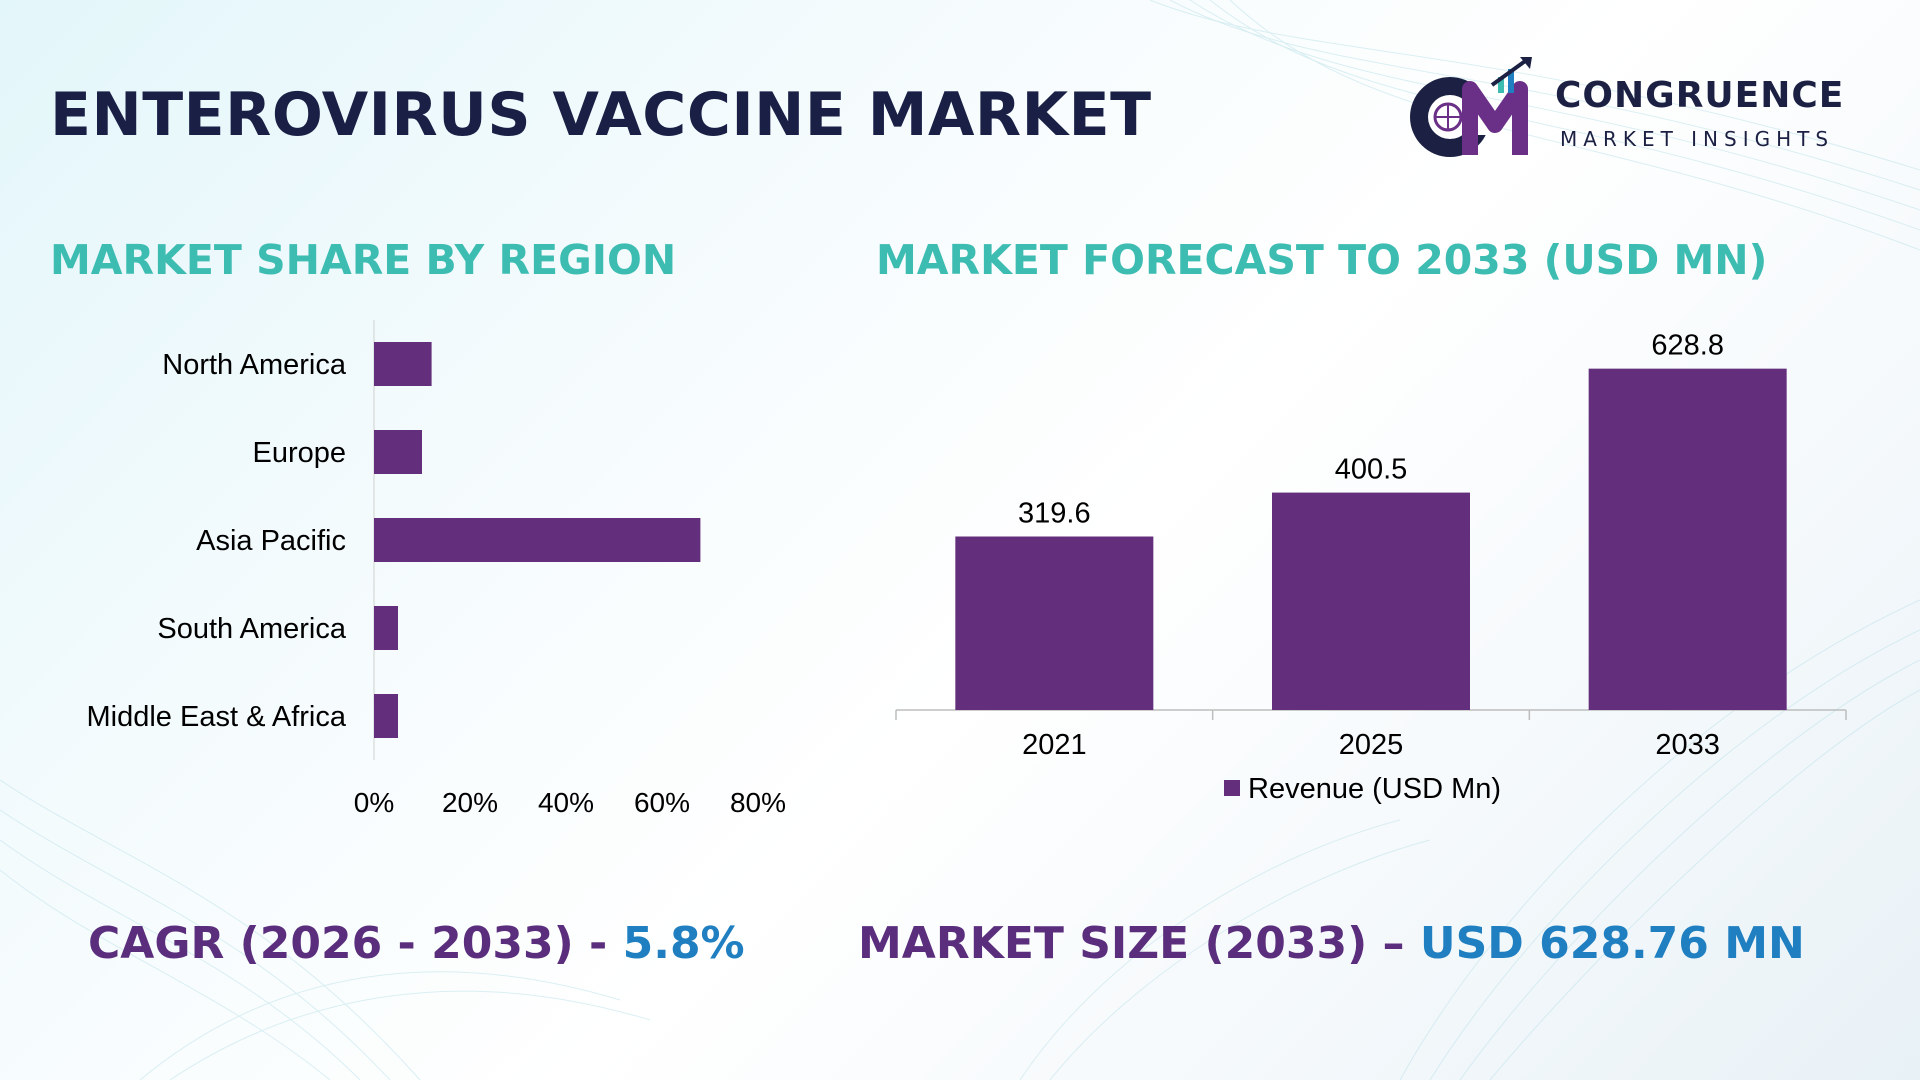  Describe the element at coordinates (1139, 943) in the screenshot. I see `market-size-label: MARKET SIZE (2033) –` at that location.